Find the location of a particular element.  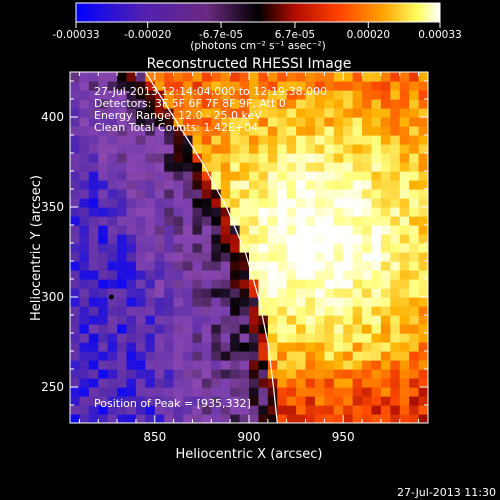

colorbar-tick-label: 0.00033 is located at coordinates (439, 35).